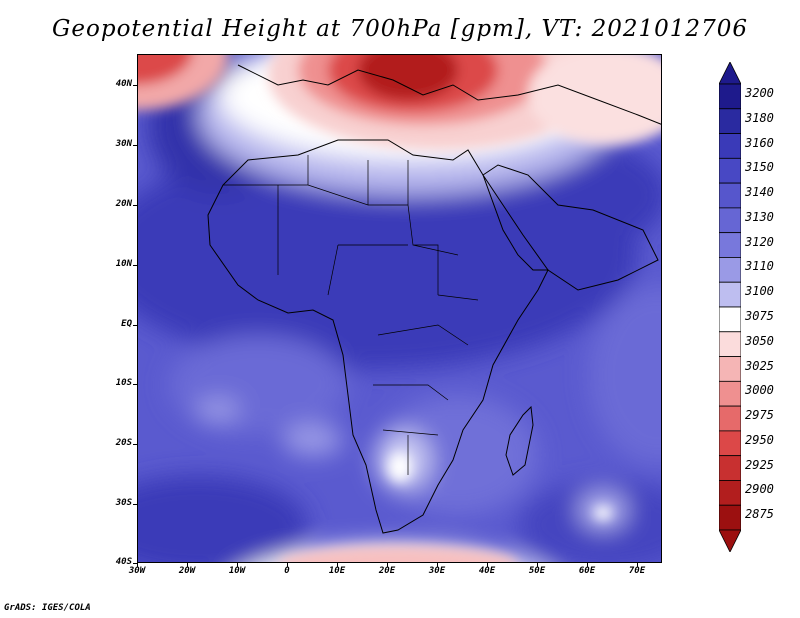 The height and width of the screenshot is (618, 800). Describe the element at coordinates (47, 608) in the screenshot. I see `footer-credit: GrADS: IGES/COLA` at that location.